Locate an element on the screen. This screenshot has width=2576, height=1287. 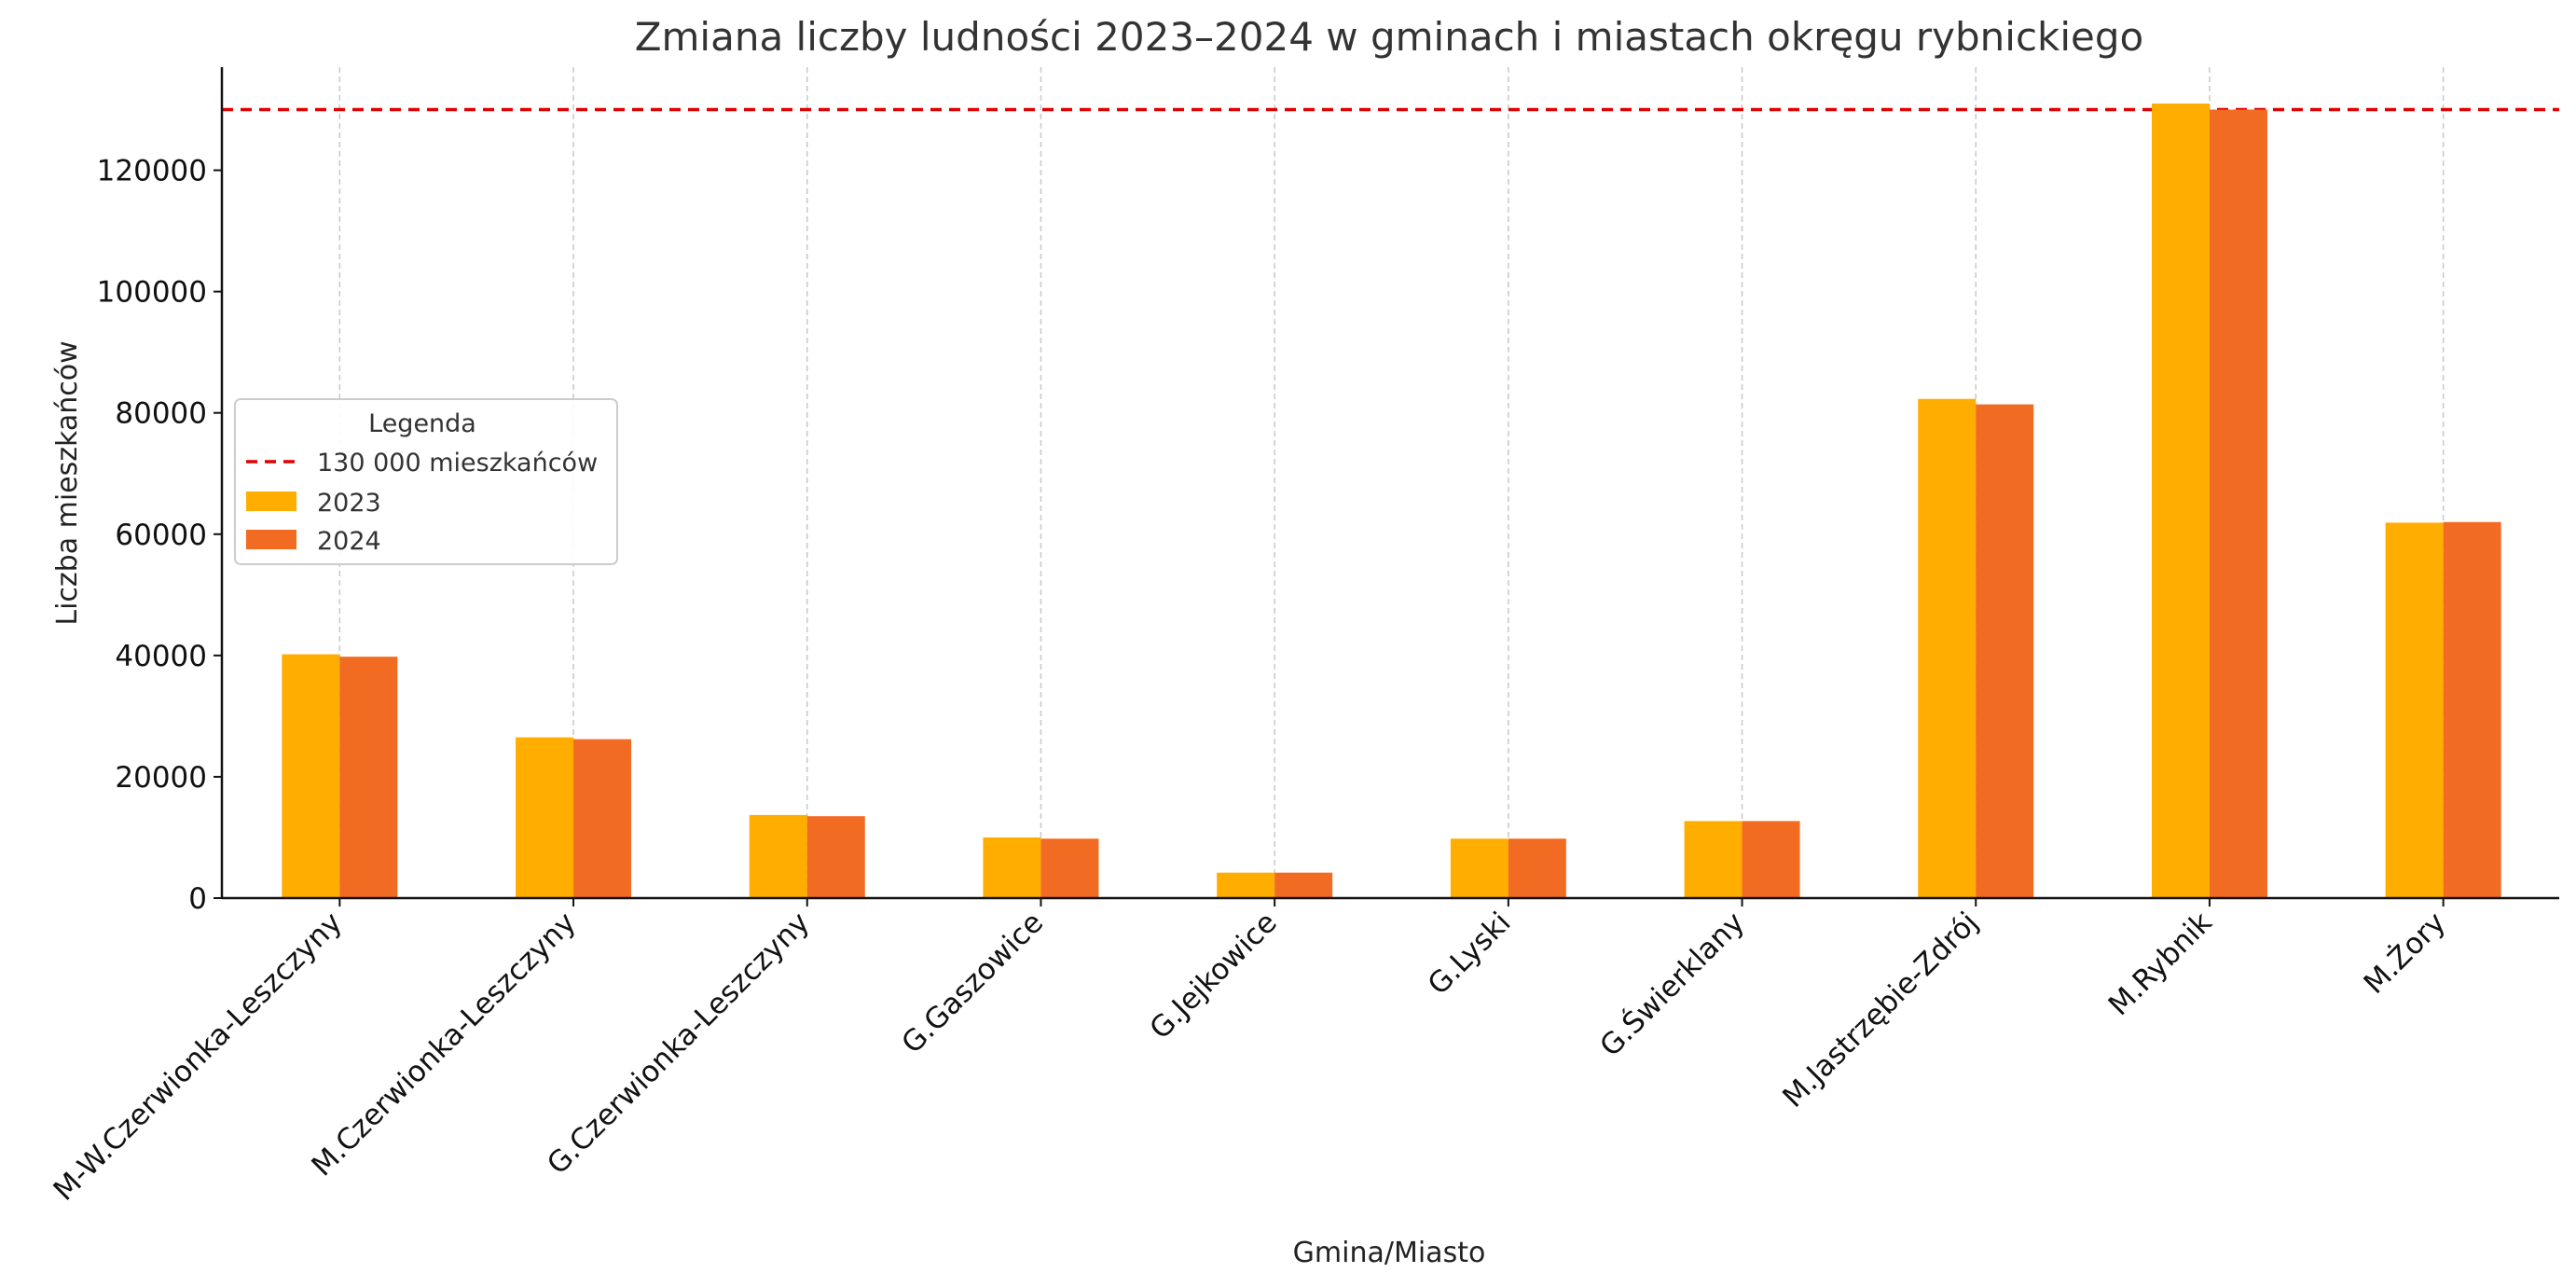
x-tick-label: M.Żory is located at coordinates (2405, 953).